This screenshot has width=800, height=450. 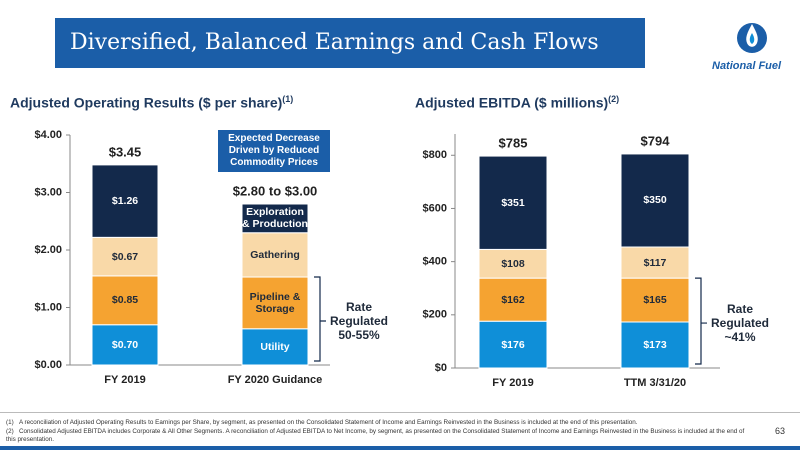 I want to click on x-tick-label: TTM 3/31/20, so click(x=655, y=383).